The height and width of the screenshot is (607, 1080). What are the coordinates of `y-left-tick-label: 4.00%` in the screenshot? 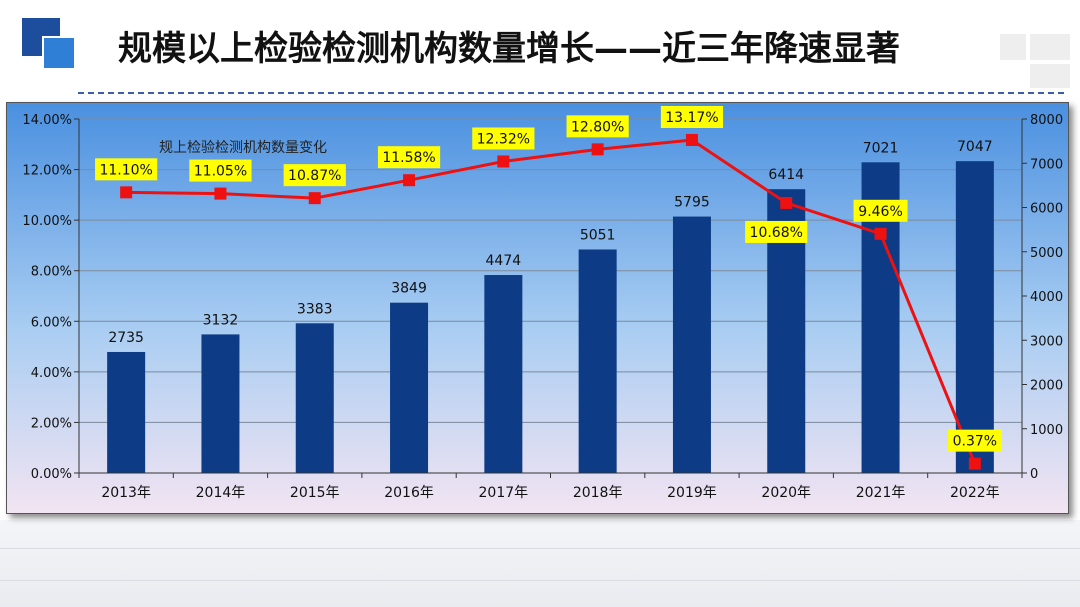 It's located at (51, 373).